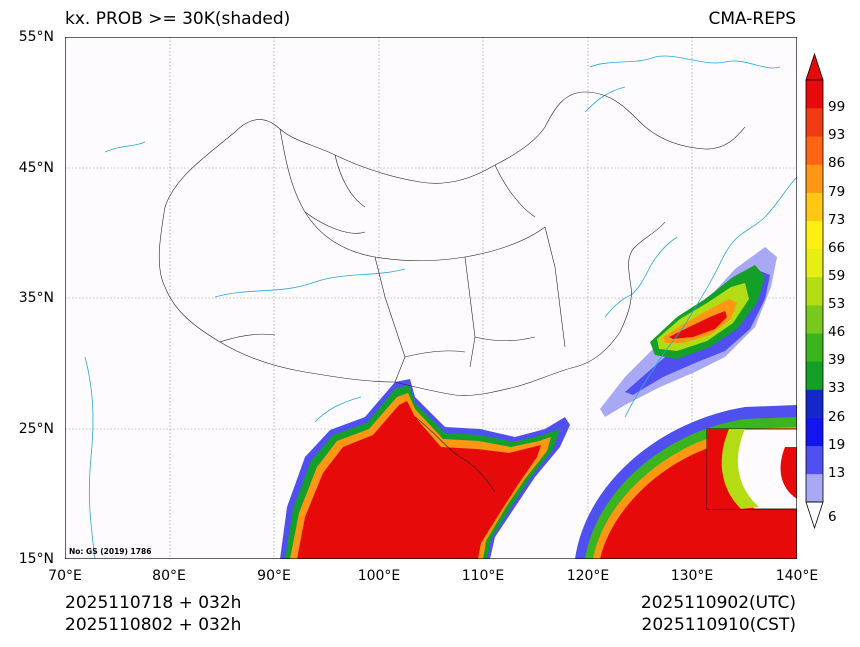 The width and height of the screenshot is (860, 647). What do you see at coordinates (153, 603) in the screenshot?
I see `init-time-utc: 2025110718 + 032h` at bounding box center [153, 603].